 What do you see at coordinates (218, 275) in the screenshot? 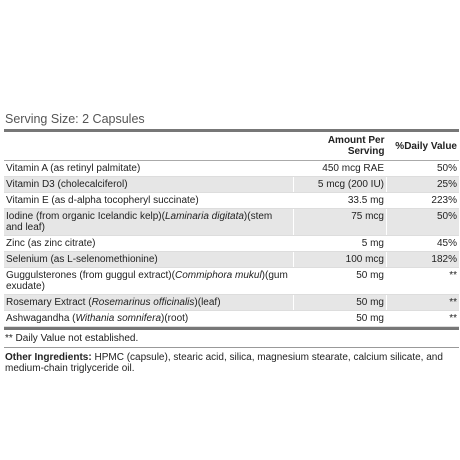
I see `name-part: Commiphora mukul` at bounding box center [218, 275].